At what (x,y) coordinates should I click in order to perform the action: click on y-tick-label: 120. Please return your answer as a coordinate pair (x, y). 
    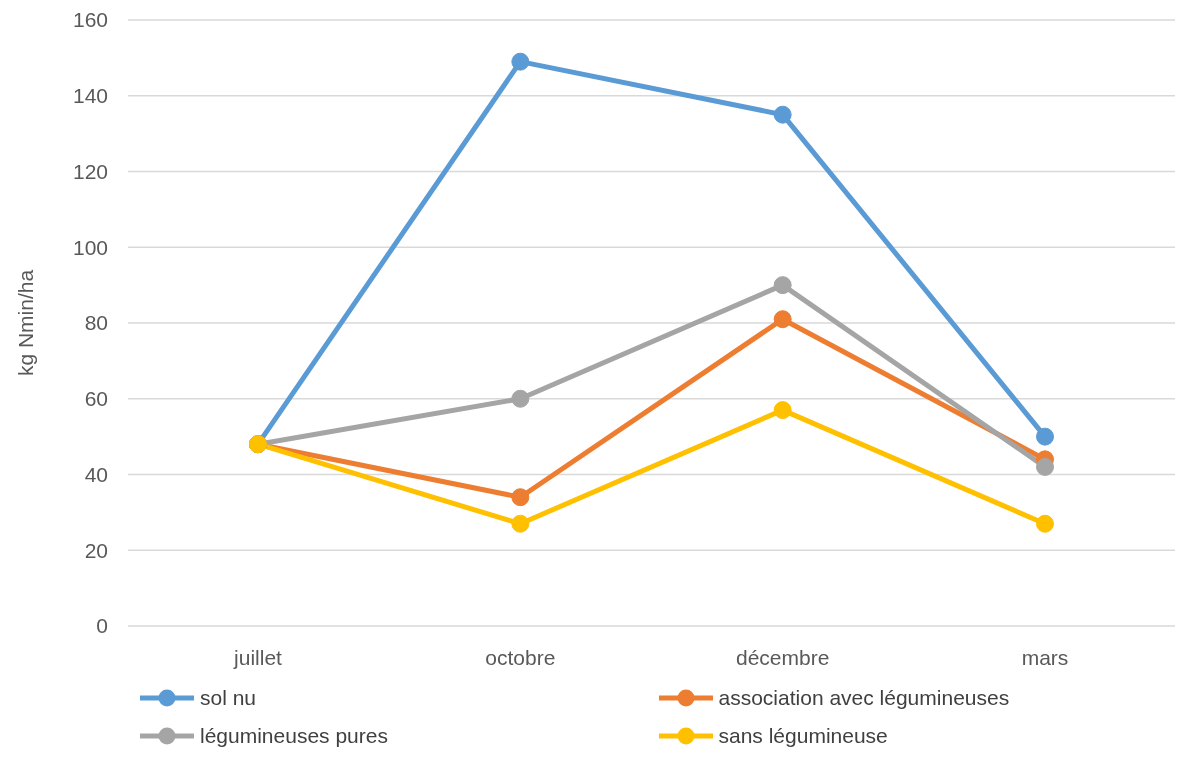
    Looking at the image, I should click on (90, 171).